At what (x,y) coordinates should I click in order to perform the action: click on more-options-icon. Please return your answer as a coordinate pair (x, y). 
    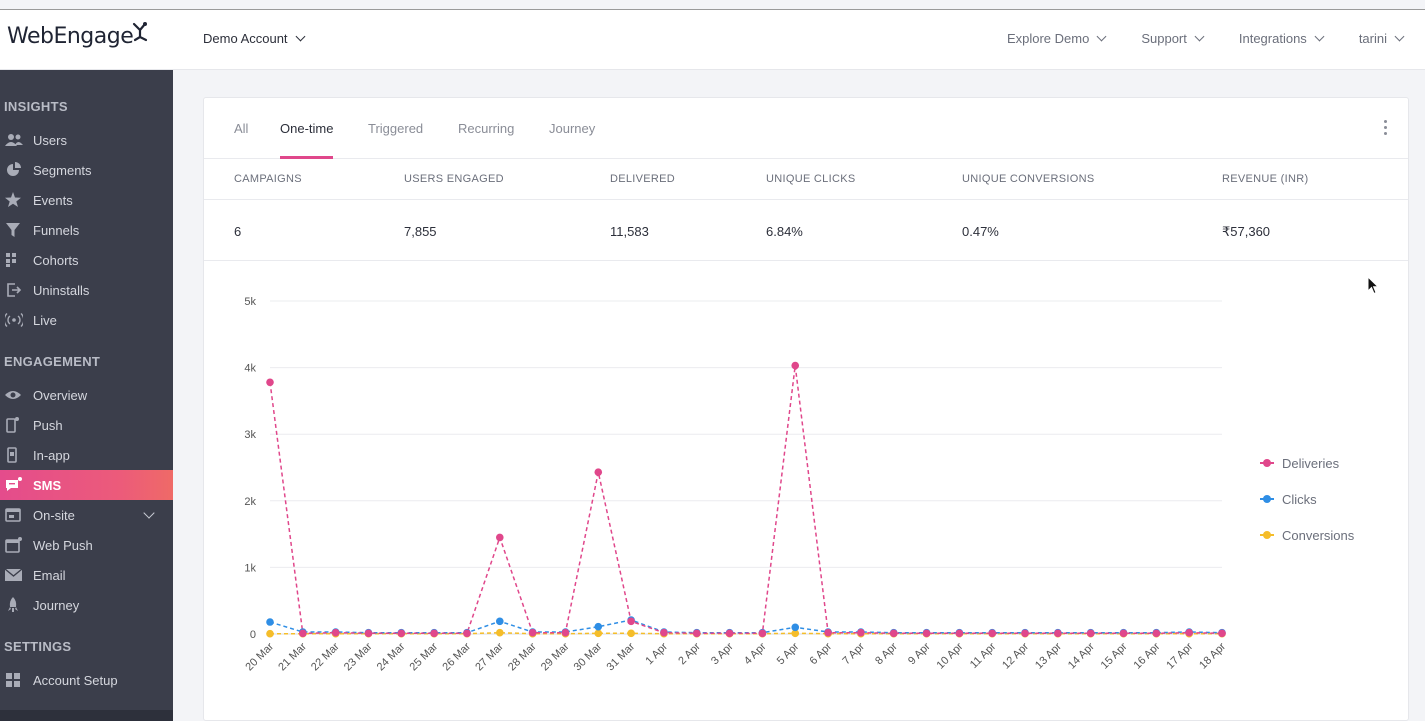
    Looking at the image, I should click on (1386, 127).